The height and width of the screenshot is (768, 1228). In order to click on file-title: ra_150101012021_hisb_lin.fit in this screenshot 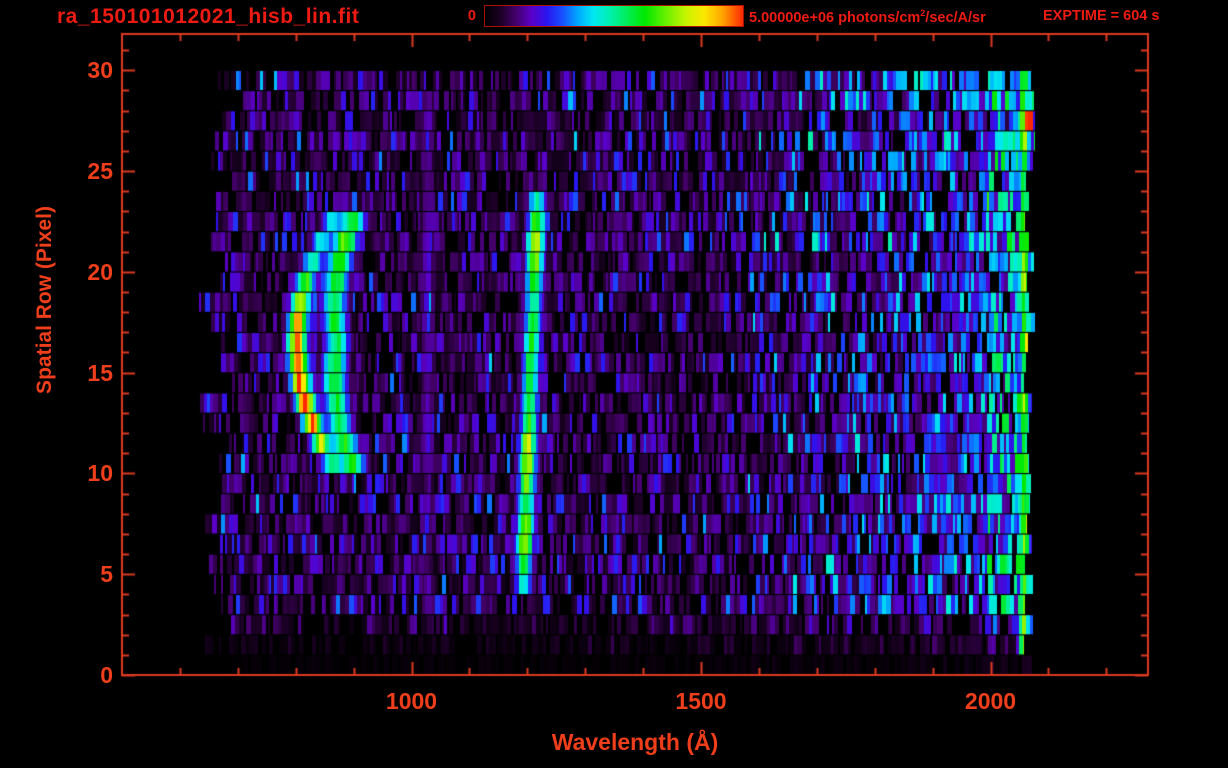, I will do `click(208, 16)`.